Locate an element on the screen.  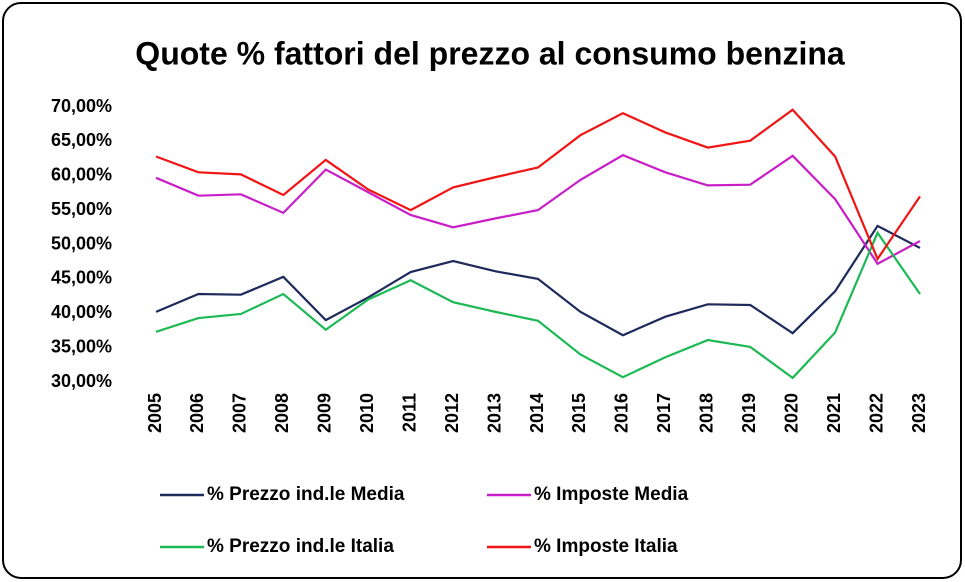
y-tick-label: 35,00% is located at coordinates (81, 346).